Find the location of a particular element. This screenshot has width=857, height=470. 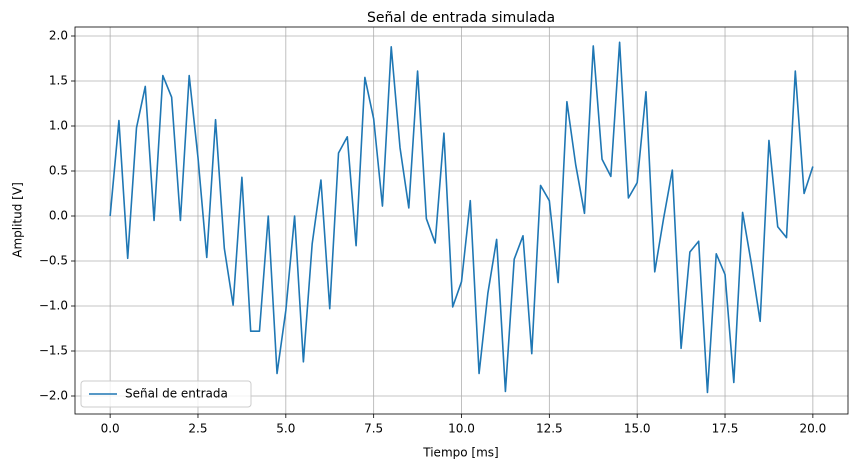

y-tick-label: 1.5 is located at coordinates (58, 81).